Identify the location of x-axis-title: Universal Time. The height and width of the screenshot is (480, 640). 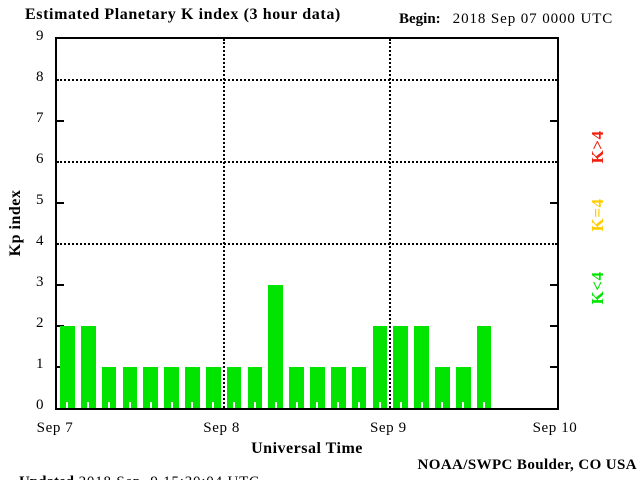
(307, 448).